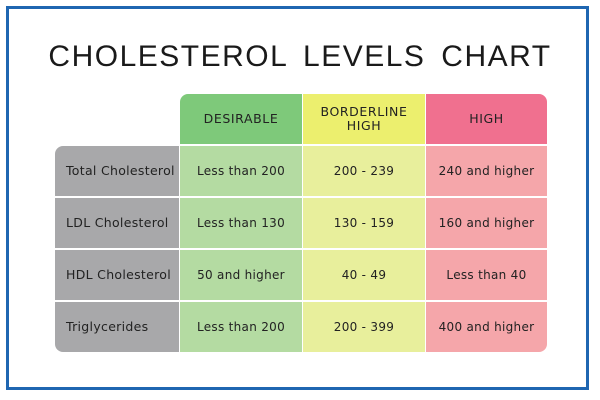 The image size is (600, 400). I want to click on cell-ldl-desirable: Less than 130, so click(241, 223).